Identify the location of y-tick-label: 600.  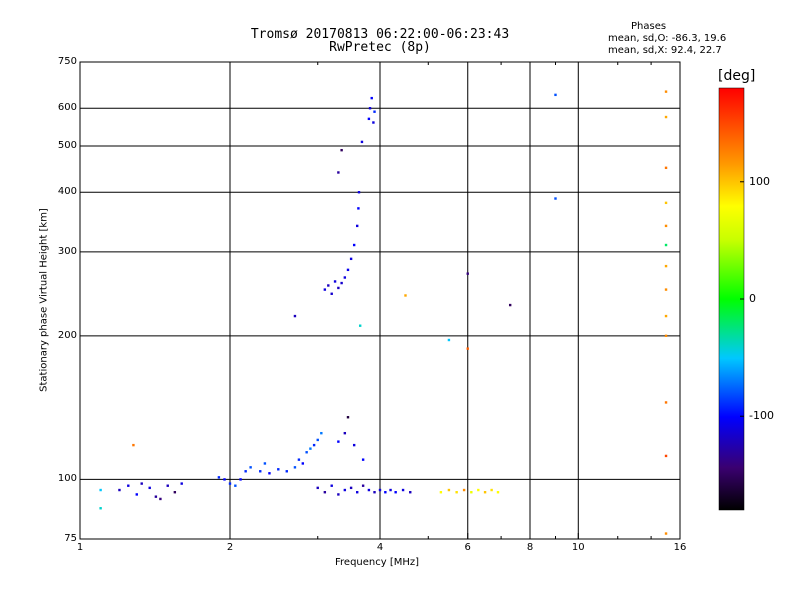
(67, 108).